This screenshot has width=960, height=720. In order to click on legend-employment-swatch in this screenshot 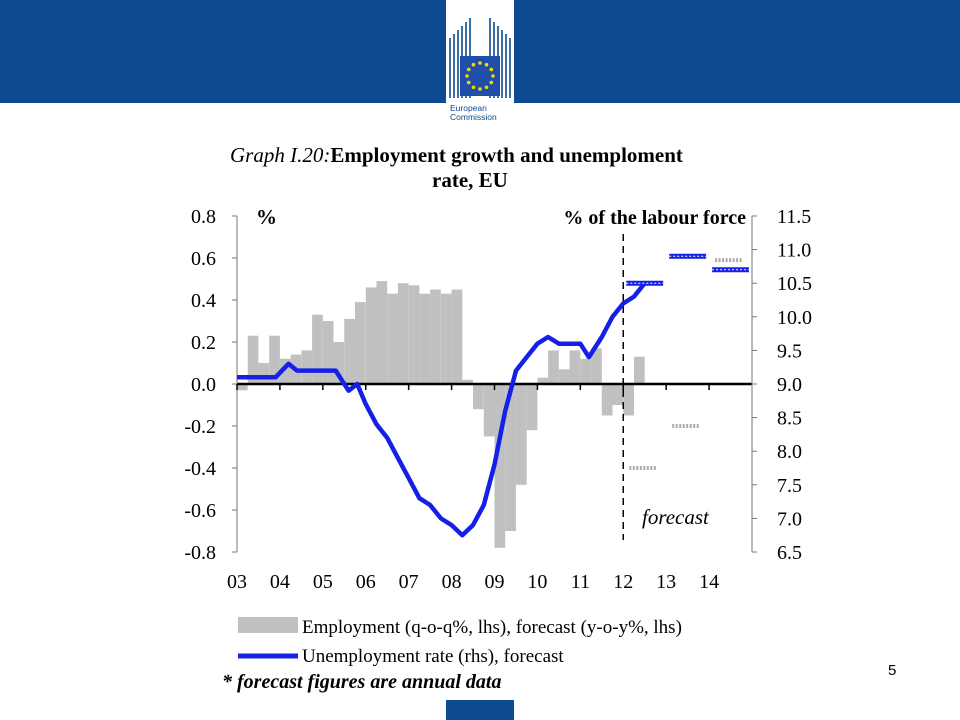, I will do `click(268, 625)`.